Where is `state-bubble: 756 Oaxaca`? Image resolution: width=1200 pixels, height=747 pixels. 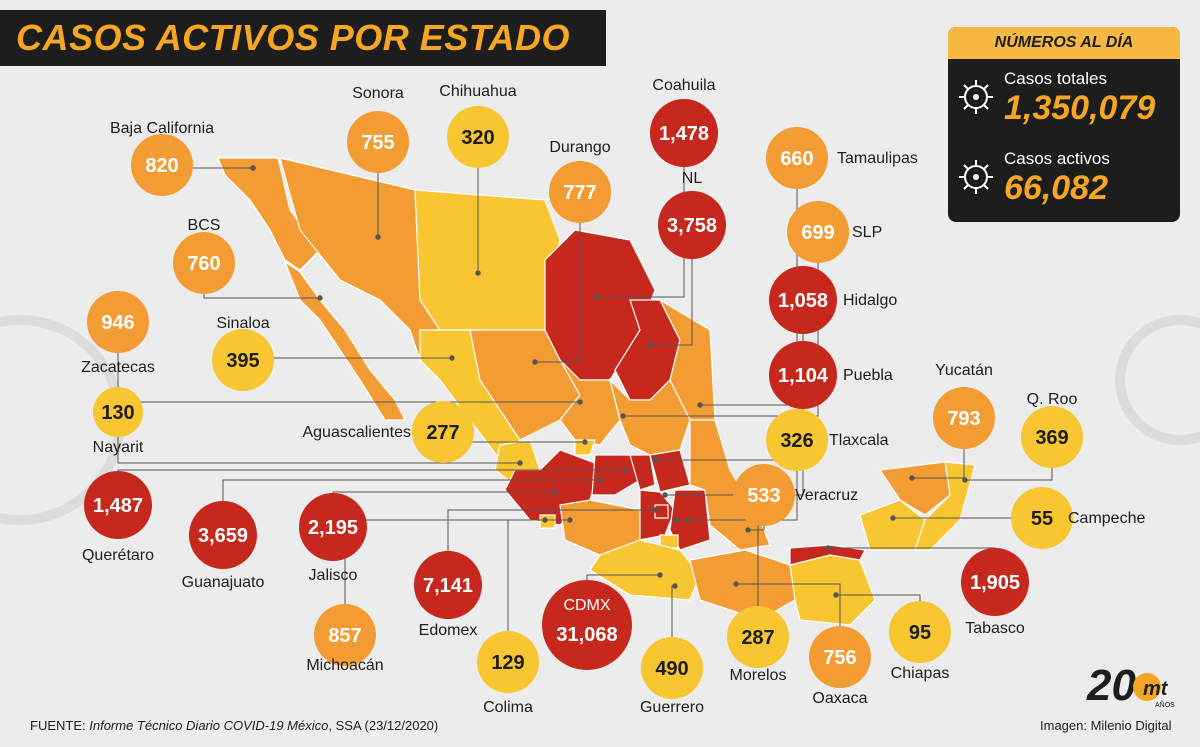
state-bubble: 756 Oaxaca is located at coordinates (840, 666).